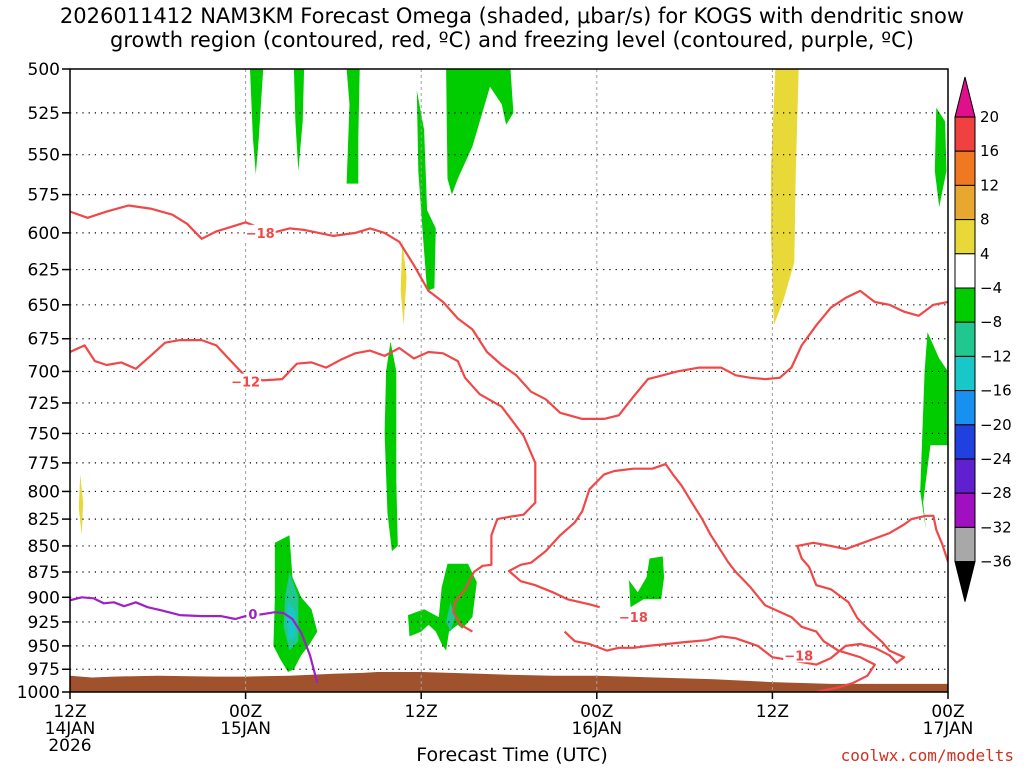 This screenshot has height=768, width=1024. I want to click on colorbar-level-label: −12, so click(996, 356).